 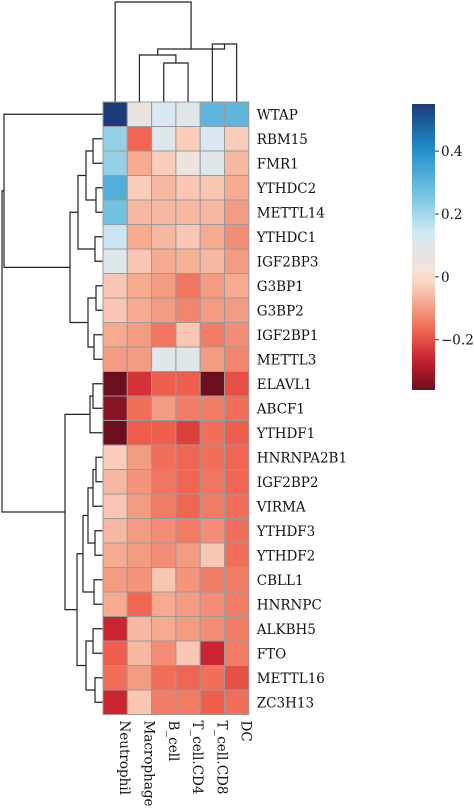 What do you see at coordinates (280, 287) in the screenshot?
I see `row-label: G3BP1` at bounding box center [280, 287].